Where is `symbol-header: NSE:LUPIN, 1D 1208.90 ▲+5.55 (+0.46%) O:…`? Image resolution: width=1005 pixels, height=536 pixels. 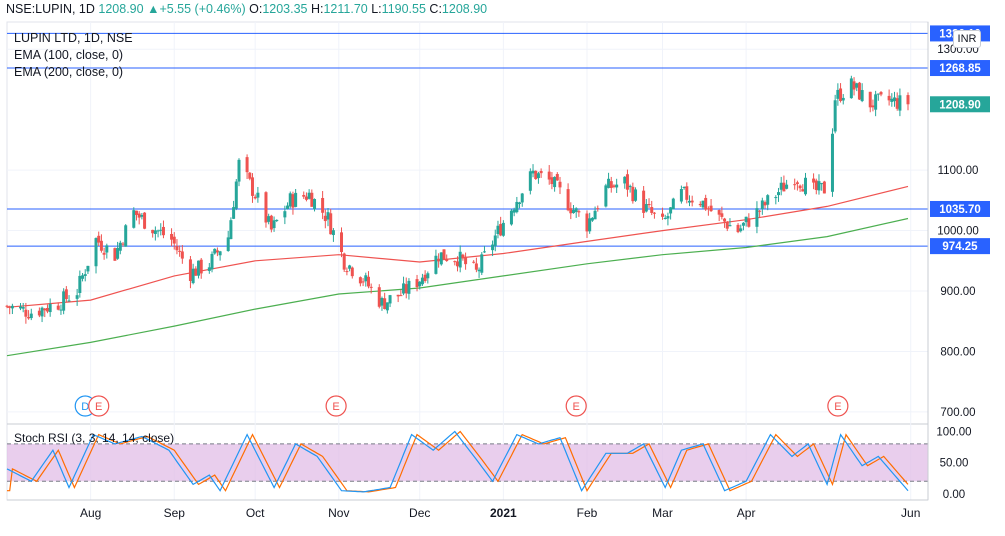 symbol-header: NSE:LUPIN, 1D 1208.90 ▲+5.55 (+0.46%) O:… is located at coordinates (246, 9).